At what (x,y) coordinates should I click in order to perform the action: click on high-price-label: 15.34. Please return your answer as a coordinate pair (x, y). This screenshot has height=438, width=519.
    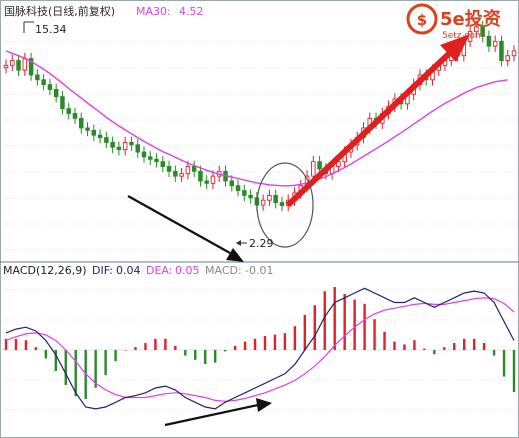
    Looking at the image, I should click on (51, 29).